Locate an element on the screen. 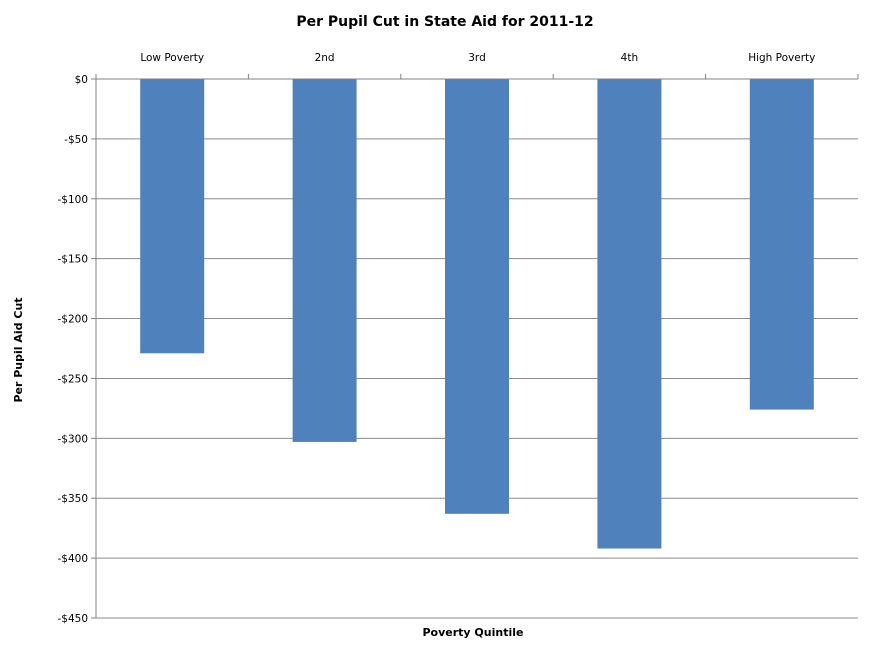  y-tick-label: -$100 is located at coordinates (72, 200).